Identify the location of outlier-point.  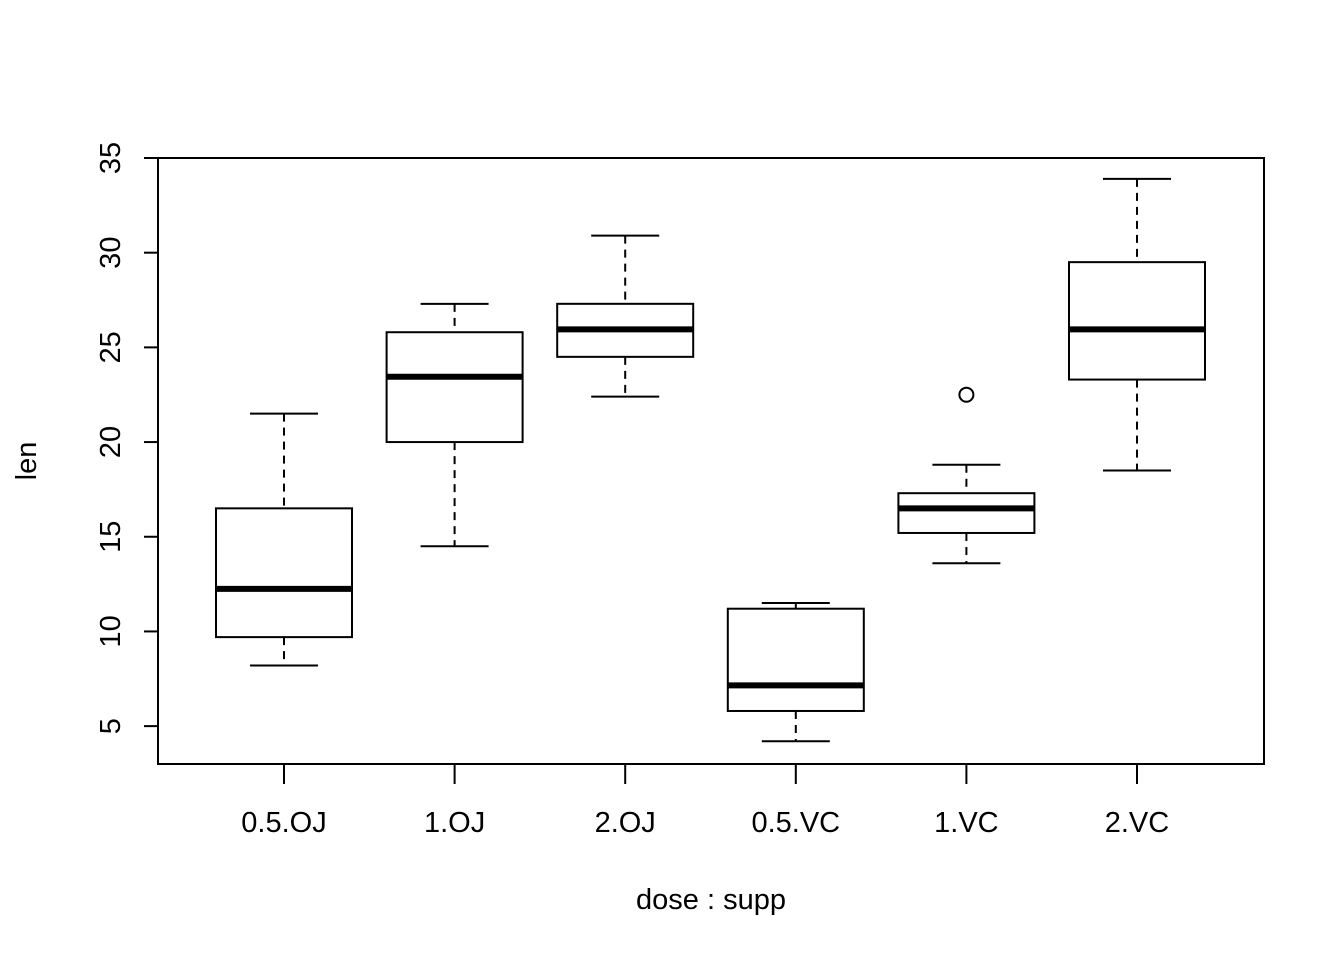
(966, 394).